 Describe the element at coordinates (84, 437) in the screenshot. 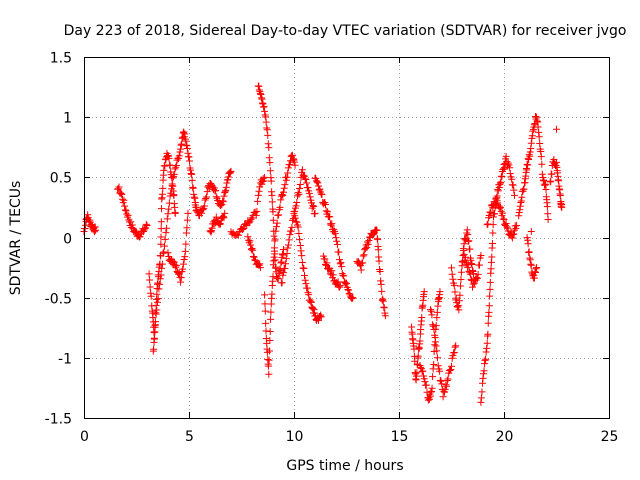

I see `x-tick-label: 0` at that location.